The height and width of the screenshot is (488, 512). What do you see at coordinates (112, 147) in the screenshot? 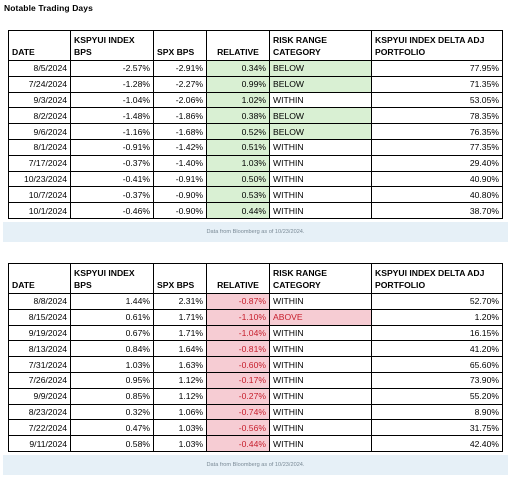
I see `kspyui-bps-cell: -0.91%` at bounding box center [112, 147].